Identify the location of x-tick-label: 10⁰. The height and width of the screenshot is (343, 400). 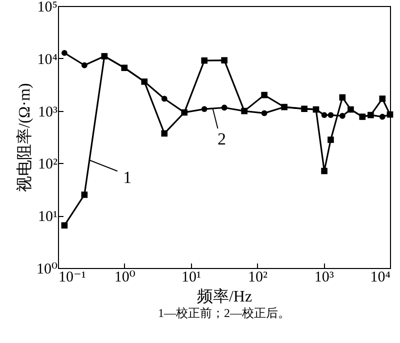
(125, 278).